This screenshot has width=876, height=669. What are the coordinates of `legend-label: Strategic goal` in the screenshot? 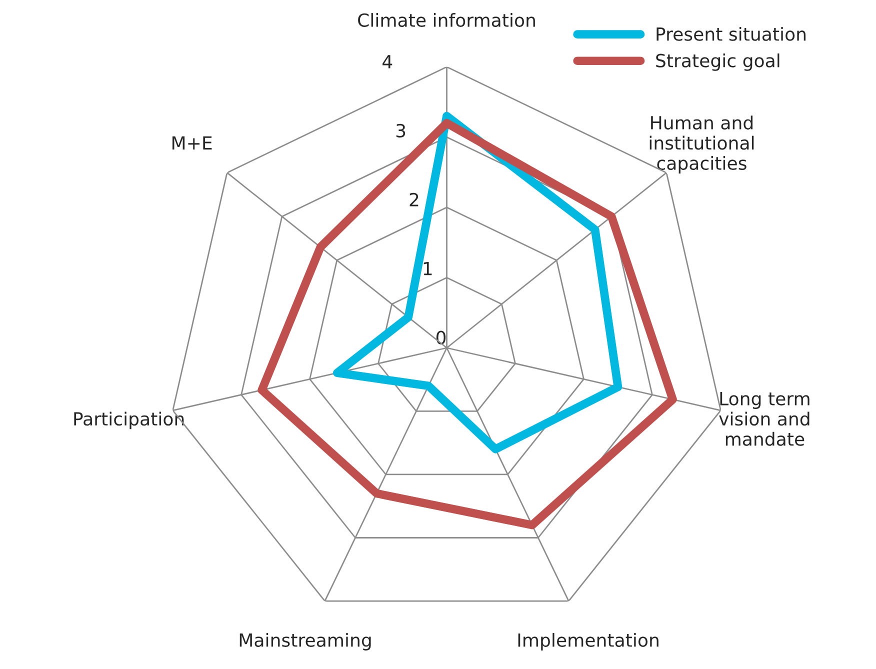 It's located at (718, 62).